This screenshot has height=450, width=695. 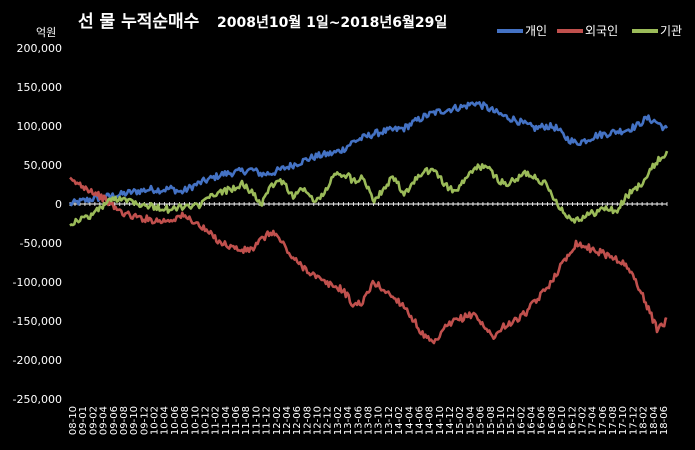 What do you see at coordinates (532, 420) in the screenshot?
I see `x-tick-label: 16-04` at bounding box center [532, 420].